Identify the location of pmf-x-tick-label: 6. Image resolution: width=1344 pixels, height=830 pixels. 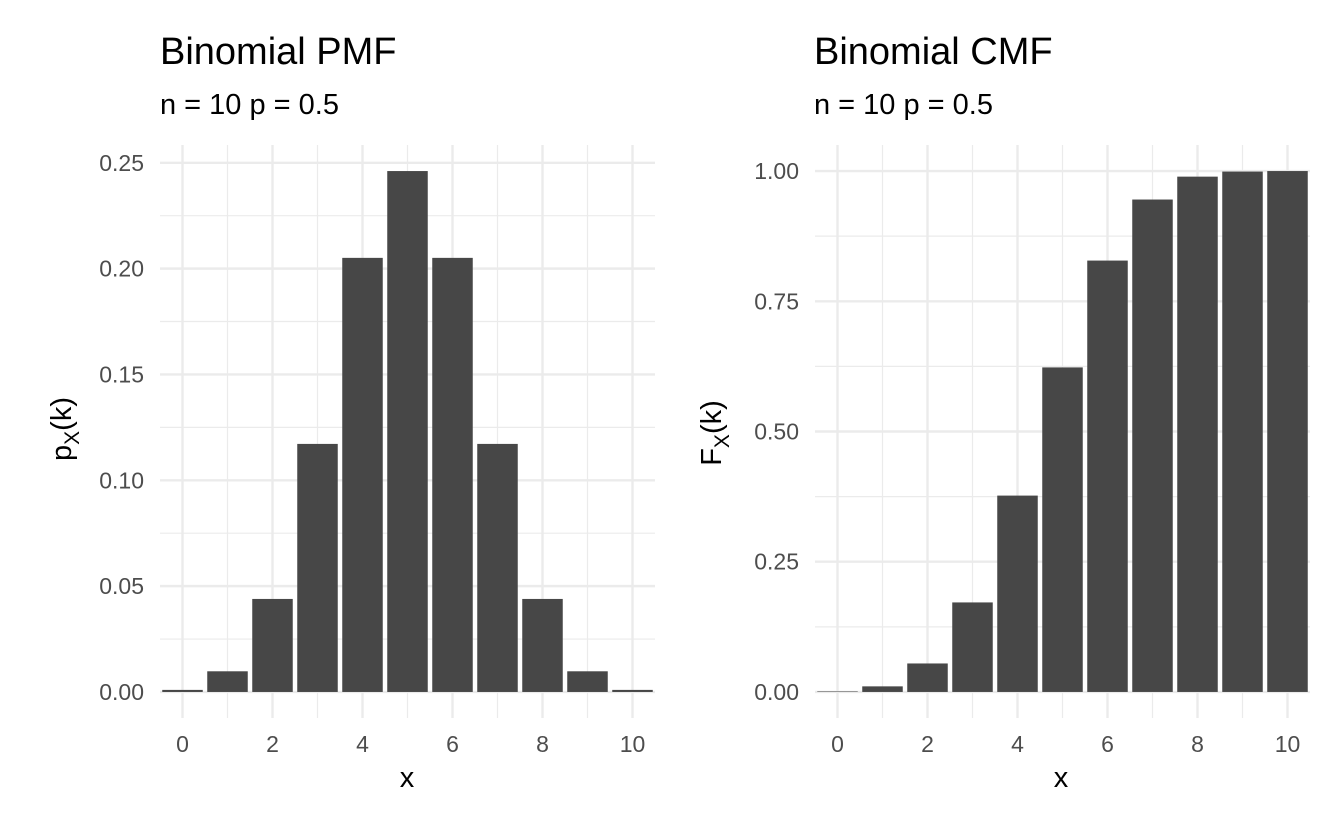
(452, 744).